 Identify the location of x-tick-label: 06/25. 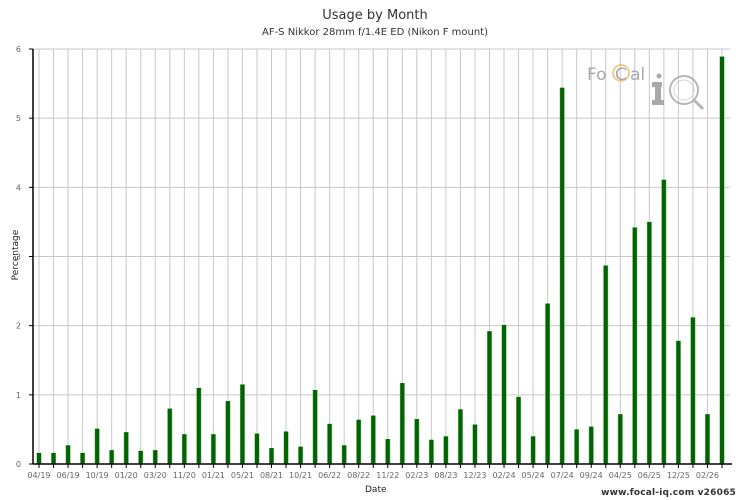
(649, 475).